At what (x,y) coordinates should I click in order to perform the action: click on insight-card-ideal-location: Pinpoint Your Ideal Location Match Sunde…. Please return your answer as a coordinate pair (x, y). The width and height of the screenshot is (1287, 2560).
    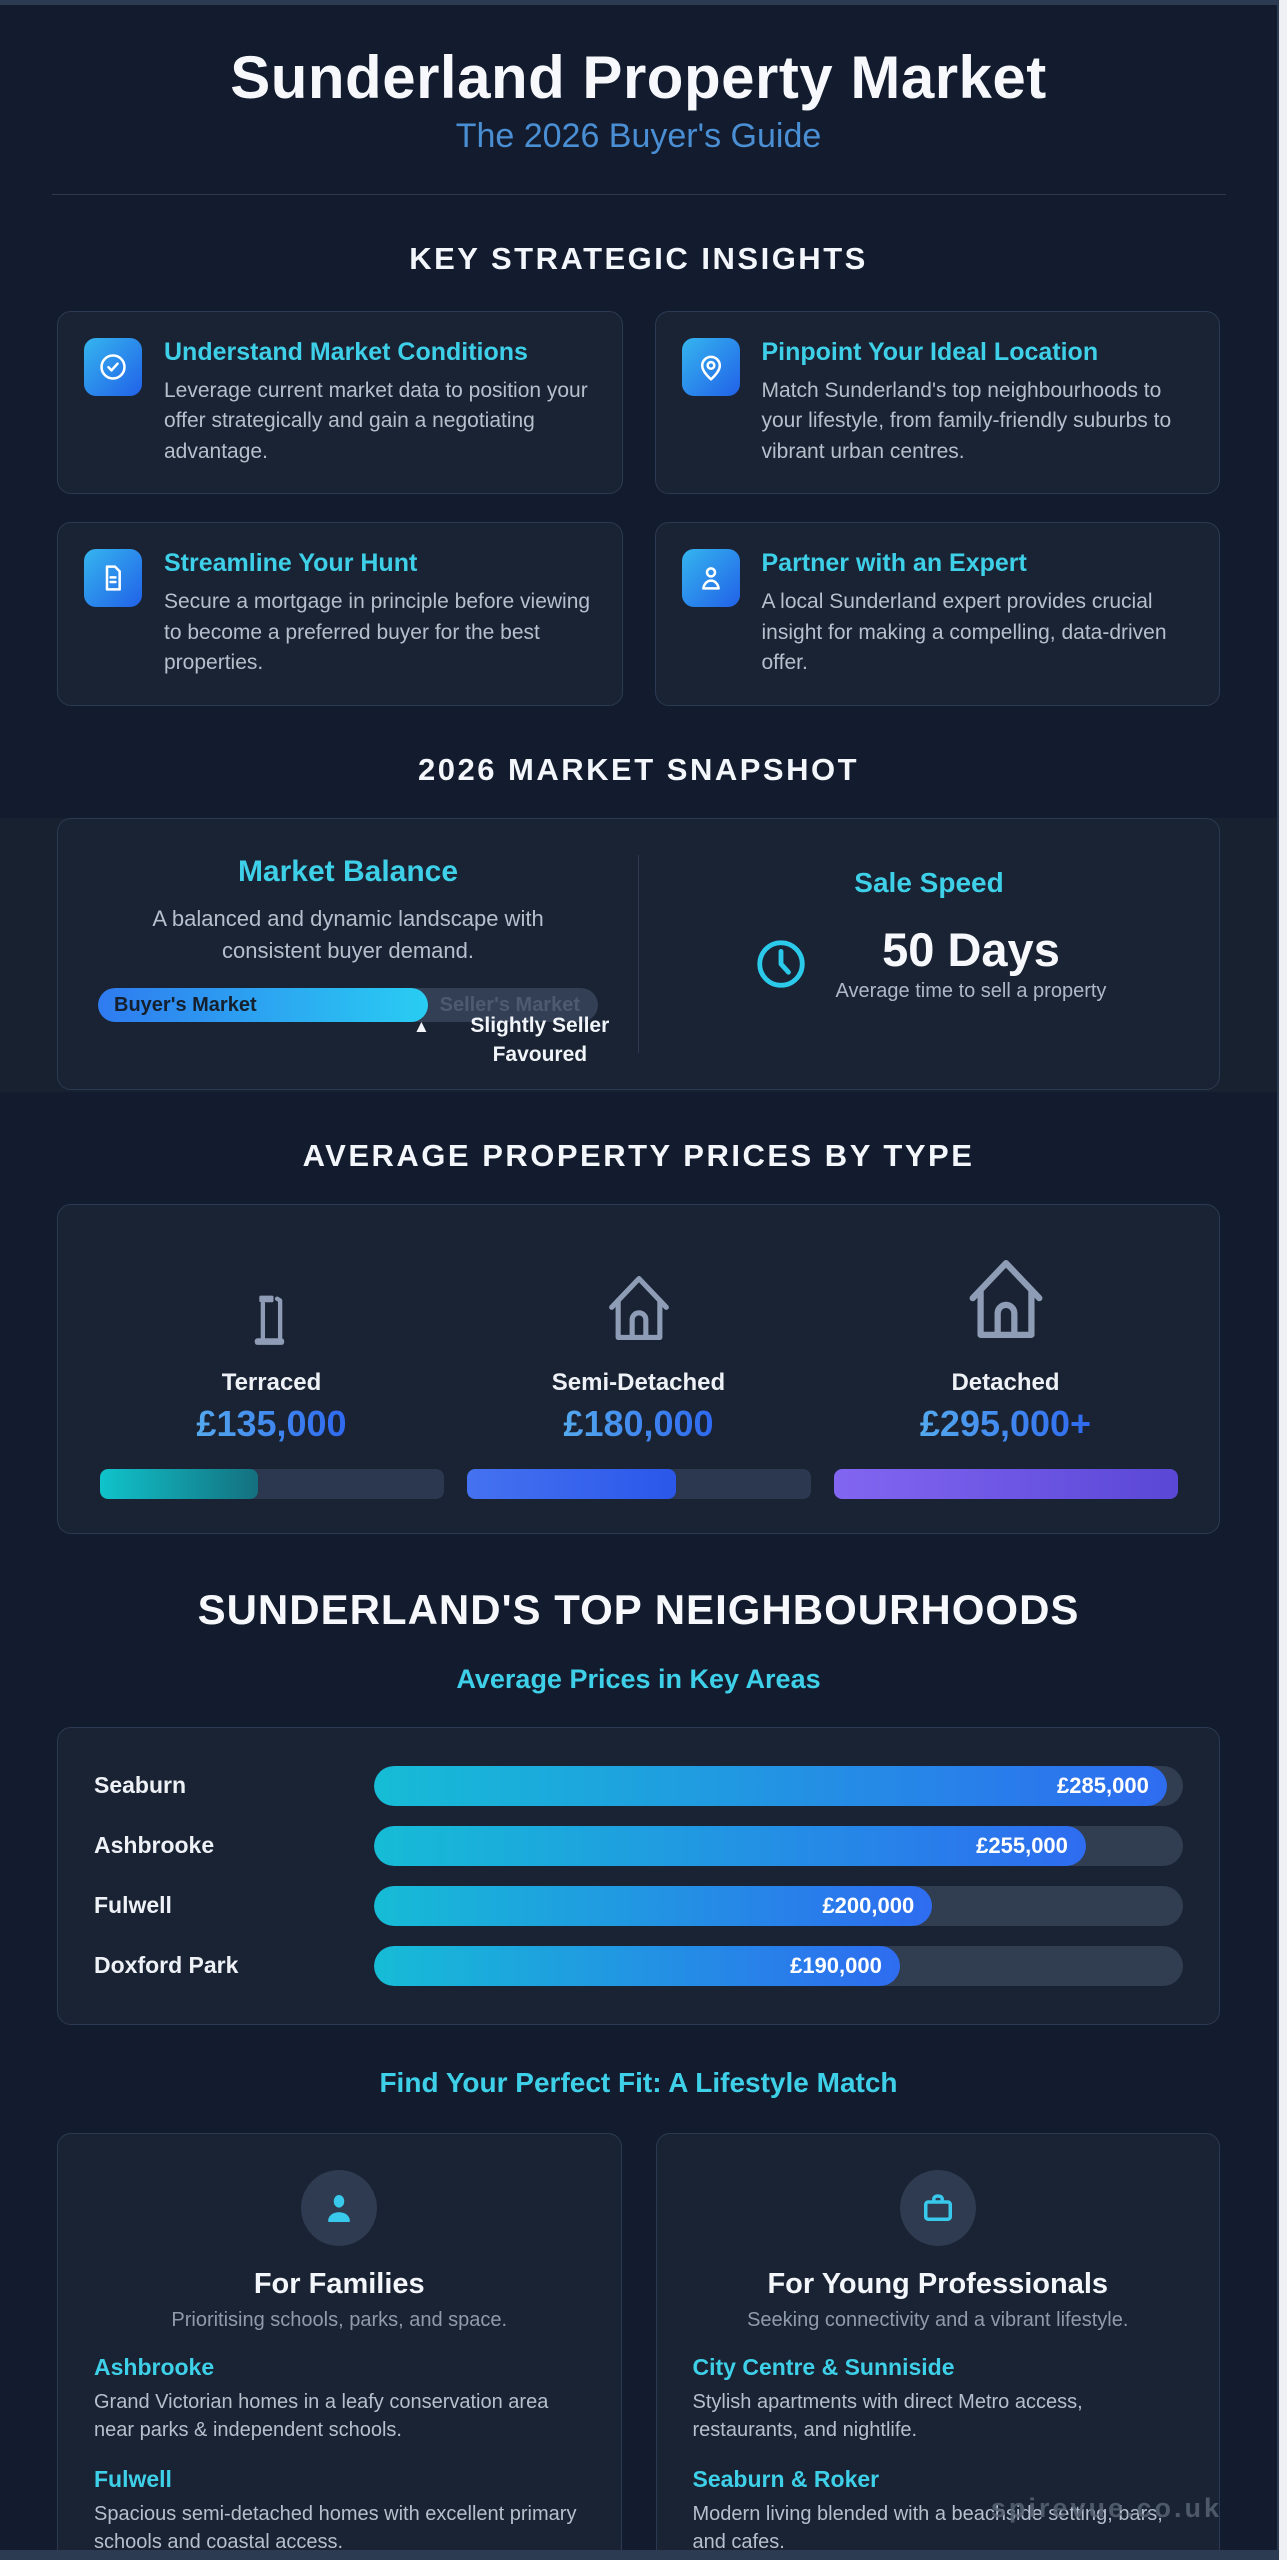
    Looking at the image, I should click on (937, 403).